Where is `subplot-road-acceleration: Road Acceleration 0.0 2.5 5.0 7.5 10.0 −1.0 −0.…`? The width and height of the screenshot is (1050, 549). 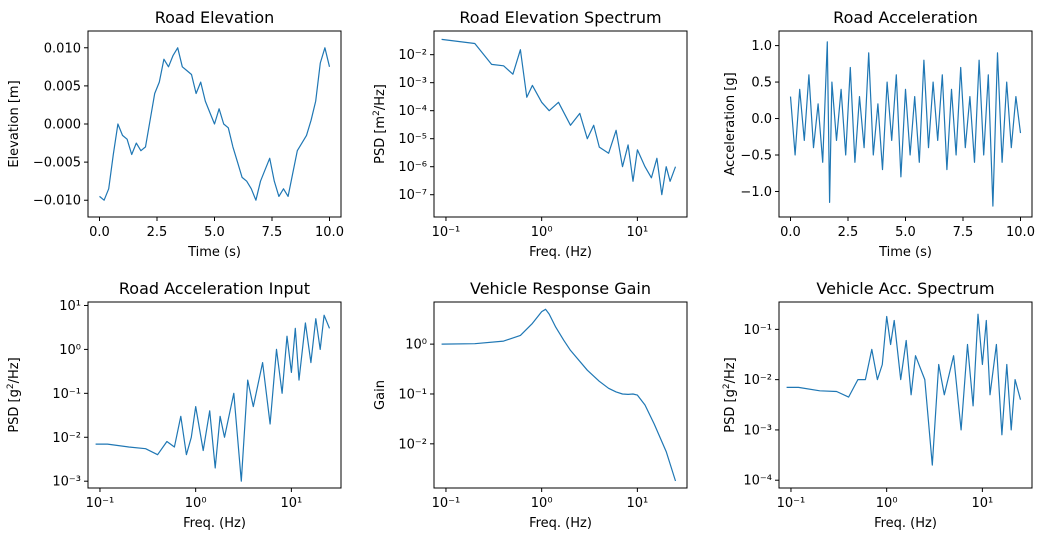
subplot-road-acceleration: Road Acceleration 0.0 2.5 5.0 7.5 10.0 −1.0 −0.… is located at coordinates (879, 134).